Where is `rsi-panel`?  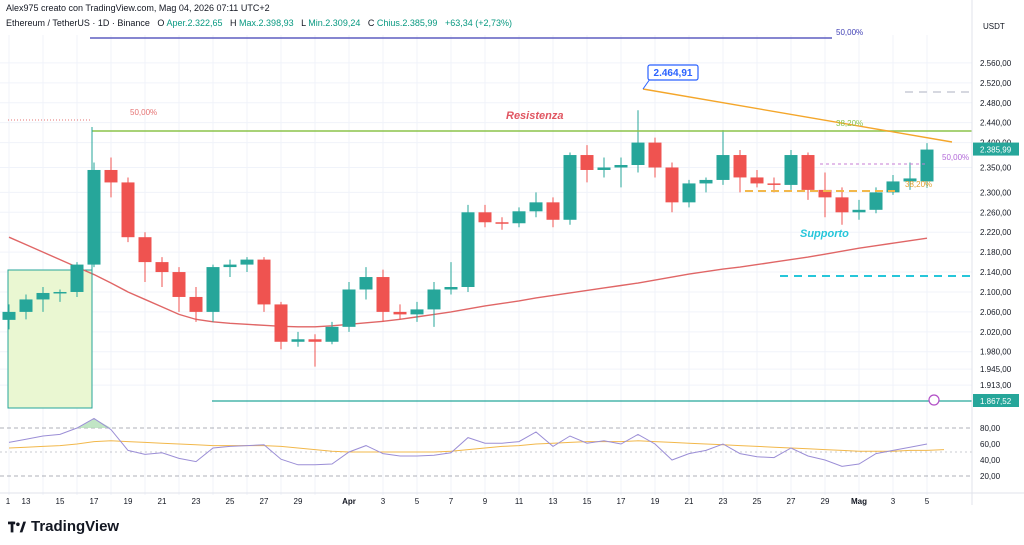
rsi-panel is located at coordinates (486, 447).